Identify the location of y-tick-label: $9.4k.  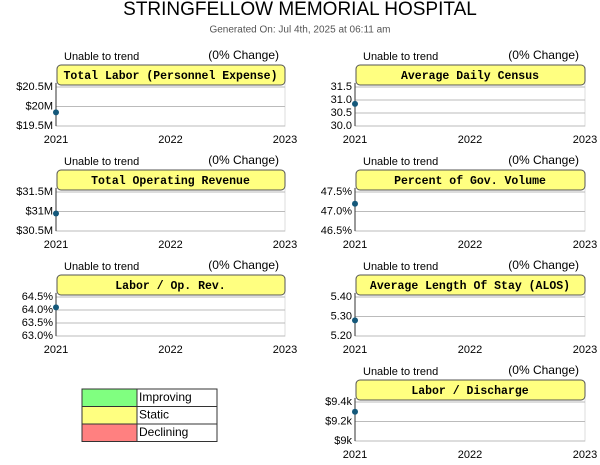
(338, 402).